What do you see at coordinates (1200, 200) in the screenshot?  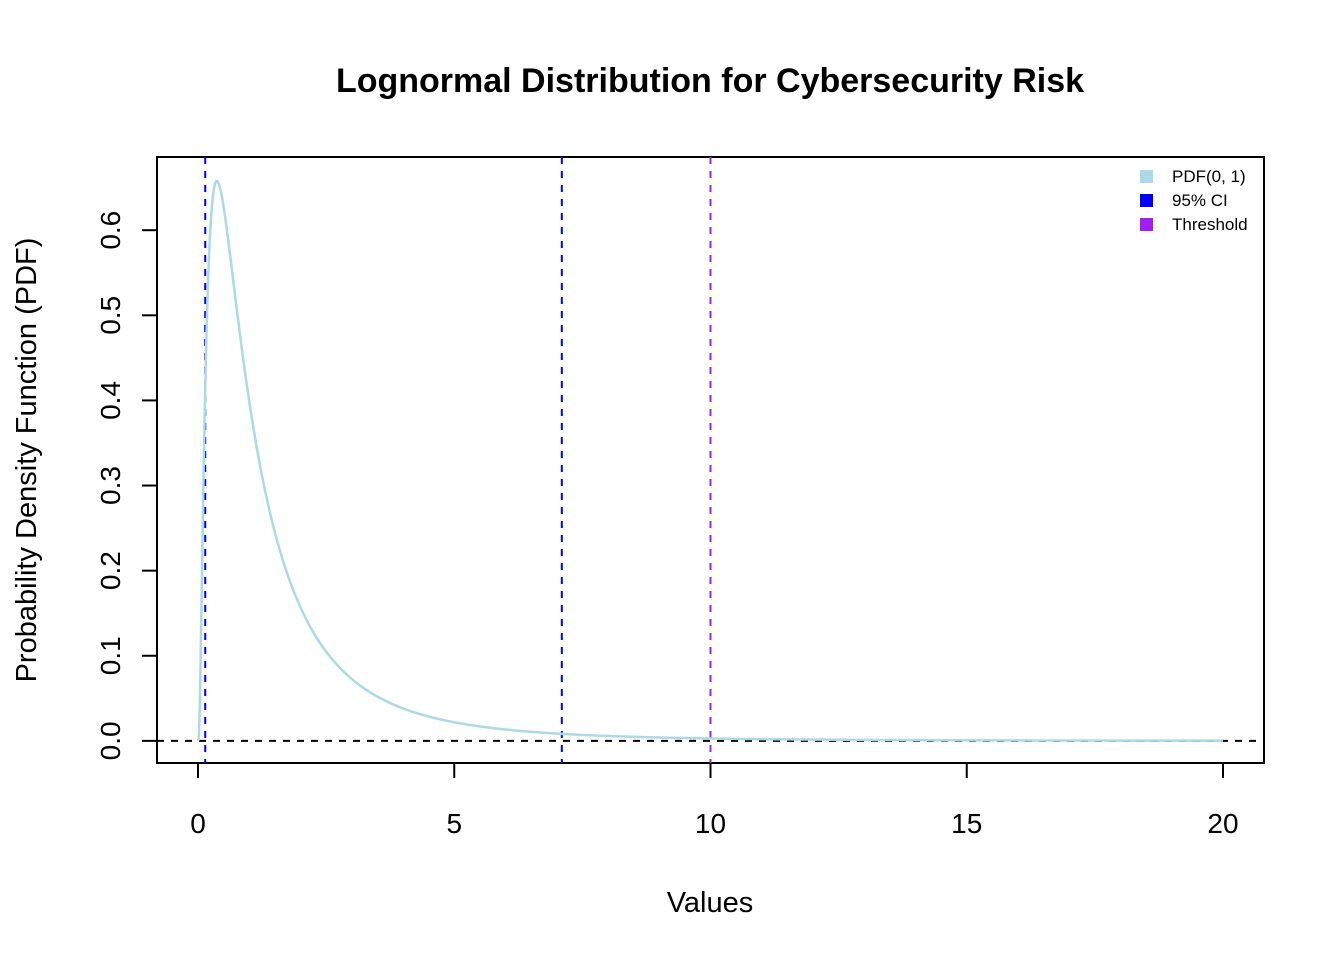 I see `legend-label: 95% CI` at bounding box center [1200, 200].